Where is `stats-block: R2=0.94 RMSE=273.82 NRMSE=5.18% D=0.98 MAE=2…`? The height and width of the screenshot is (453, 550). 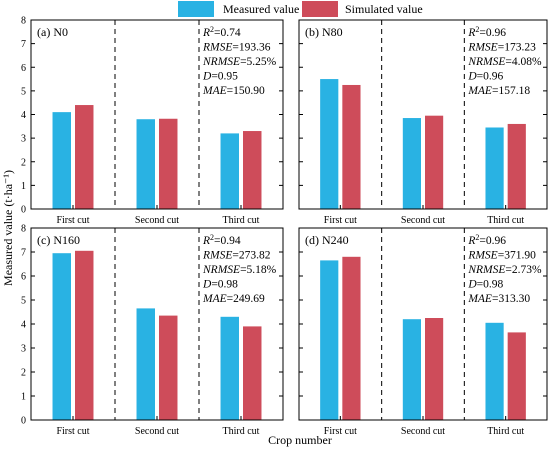 stats-block: R2=0.94 RMSE=273.82 NRMSE=5.18% D=0.98 MAE=2… is located at coordinates (239, 269).